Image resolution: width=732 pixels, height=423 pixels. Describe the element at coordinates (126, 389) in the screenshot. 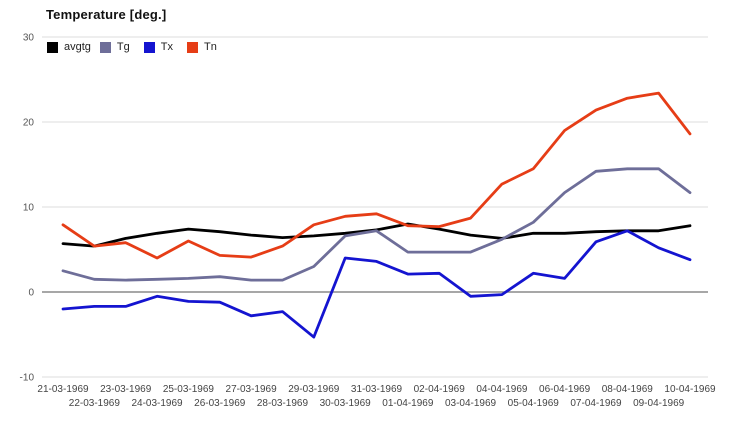

I see `x-tick-label: 23-03-1969` at that location.